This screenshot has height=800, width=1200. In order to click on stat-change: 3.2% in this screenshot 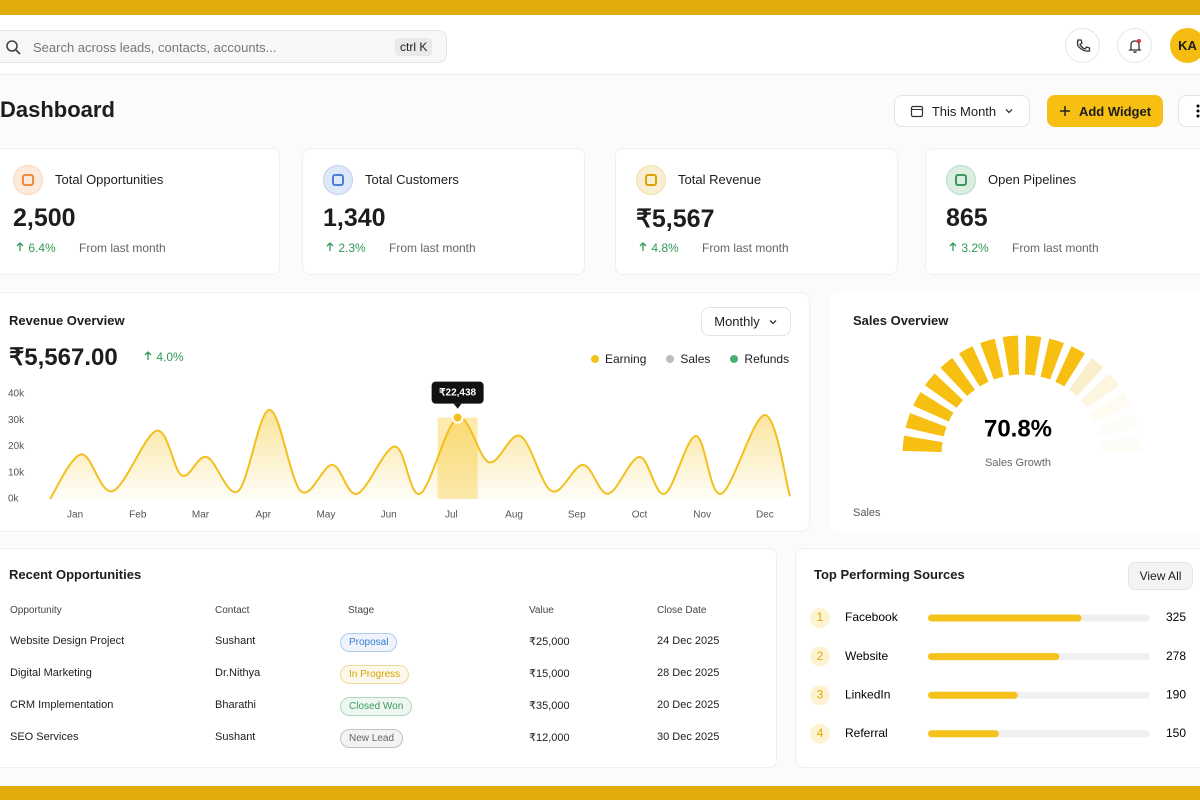, I will do `click(968, 248)`.